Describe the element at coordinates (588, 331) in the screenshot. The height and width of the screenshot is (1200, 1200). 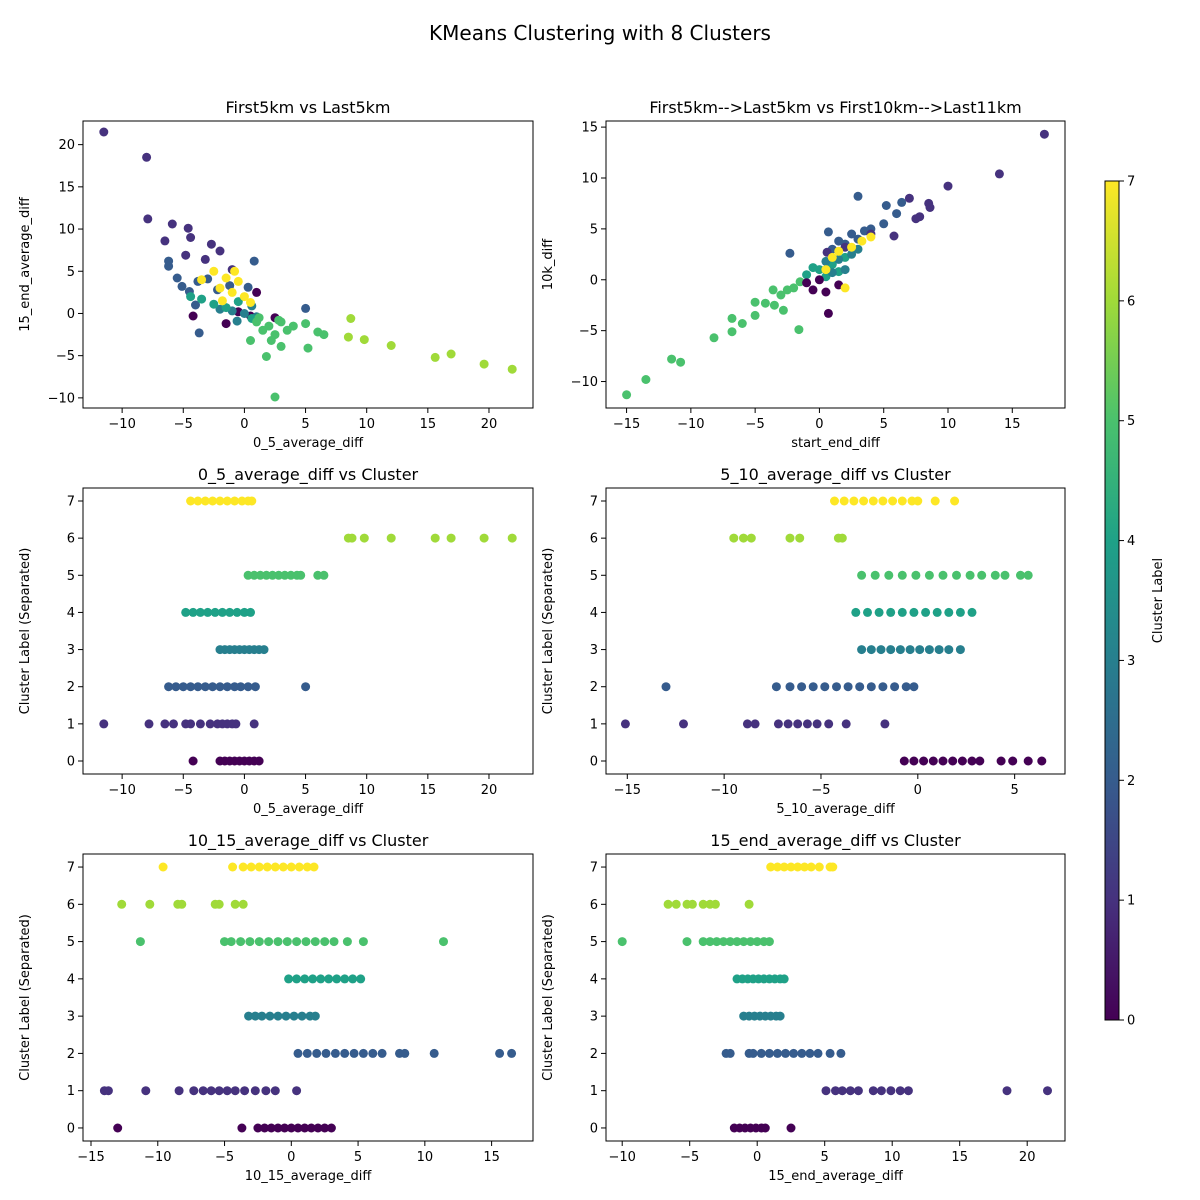
I see `y-tick-label: −5` at that location.